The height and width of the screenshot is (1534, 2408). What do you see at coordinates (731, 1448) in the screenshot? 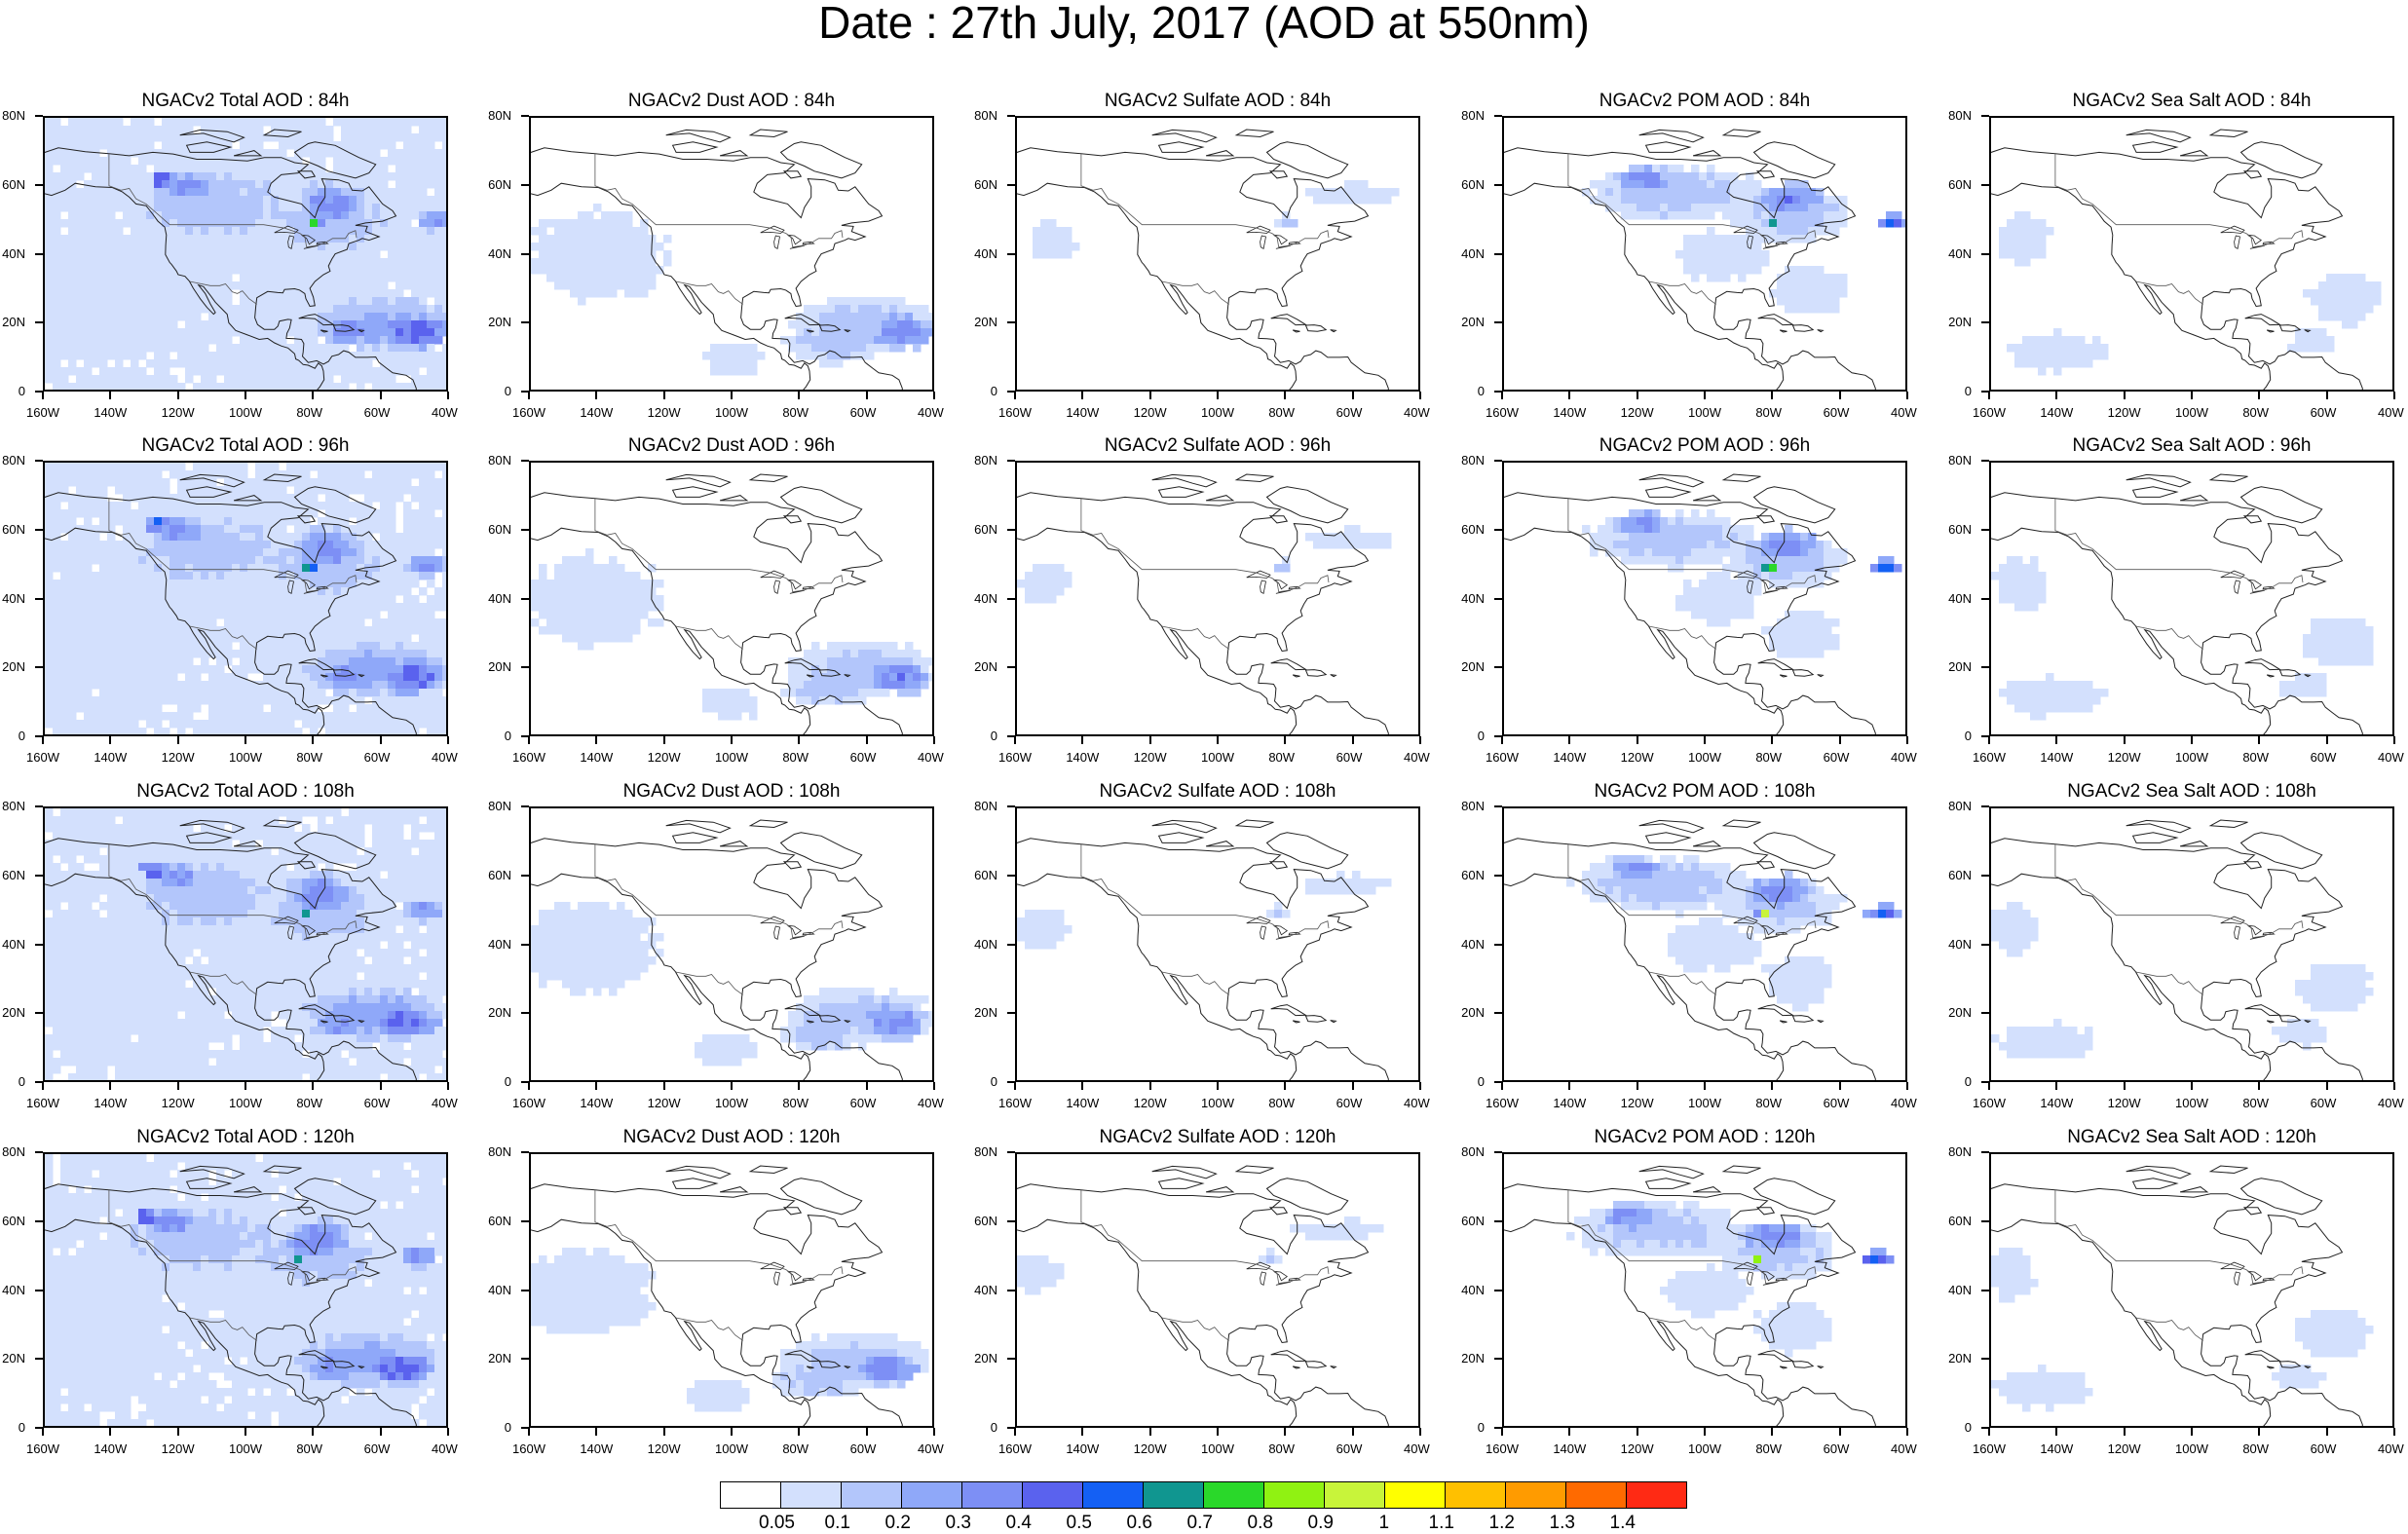
I see `lon-tick-label: 100W` at bounding box center [731, 1448].